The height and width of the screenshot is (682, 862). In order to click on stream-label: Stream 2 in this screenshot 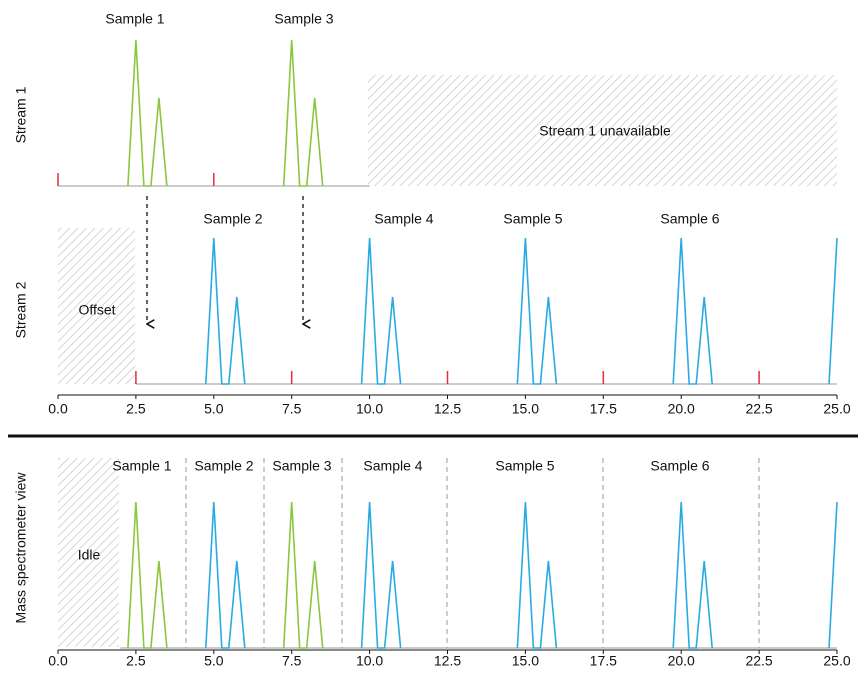, I will do `click(21, 309)`.